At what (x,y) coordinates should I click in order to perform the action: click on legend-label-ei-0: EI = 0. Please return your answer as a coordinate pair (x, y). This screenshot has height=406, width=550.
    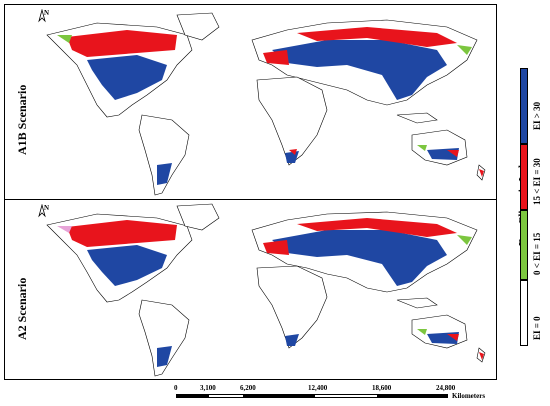
    Looking at the image, I should click on (537, 328).